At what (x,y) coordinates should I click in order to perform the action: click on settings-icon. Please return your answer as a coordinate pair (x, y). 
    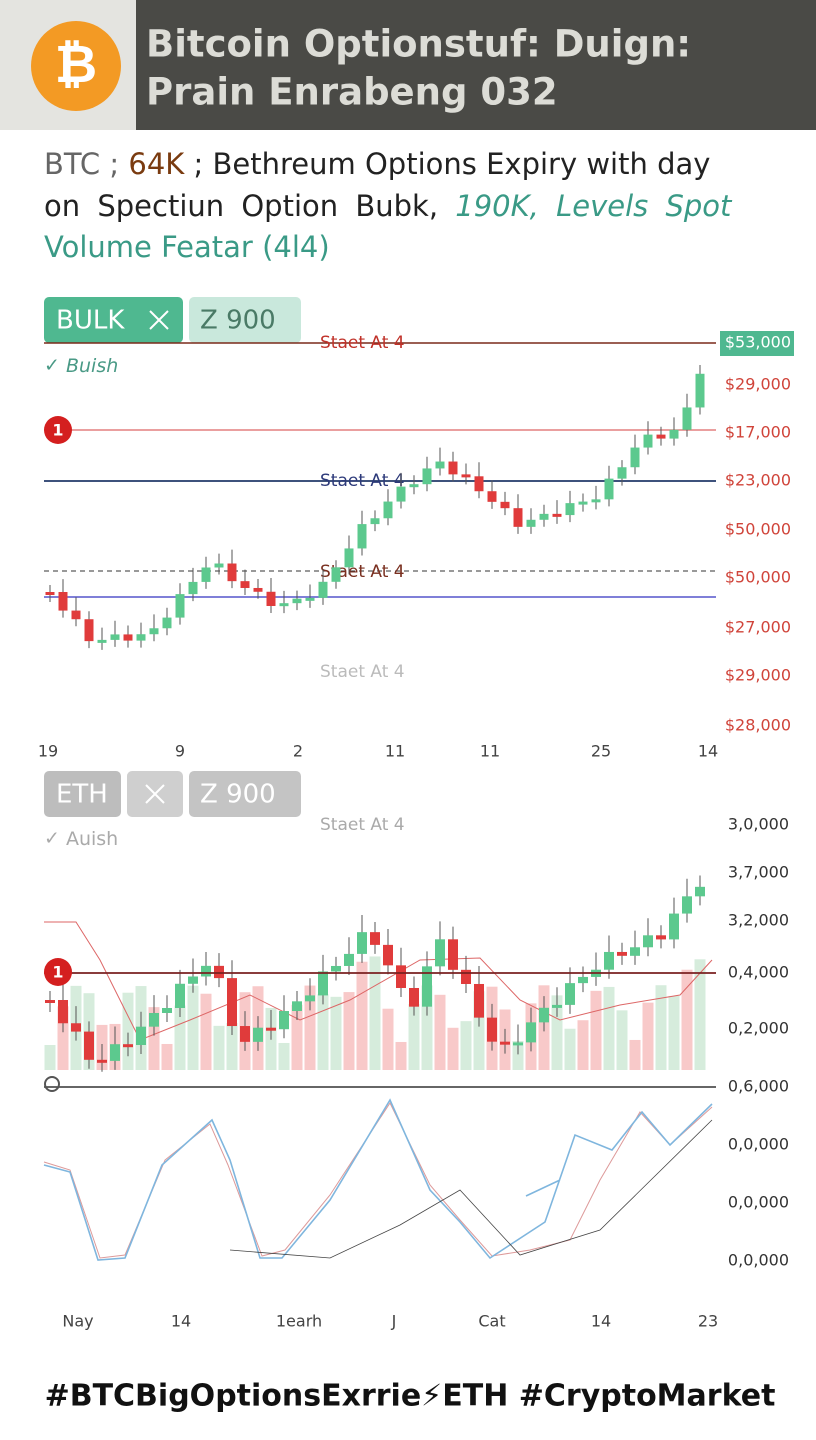
    Looking at the image, I should click on (52, 1084).